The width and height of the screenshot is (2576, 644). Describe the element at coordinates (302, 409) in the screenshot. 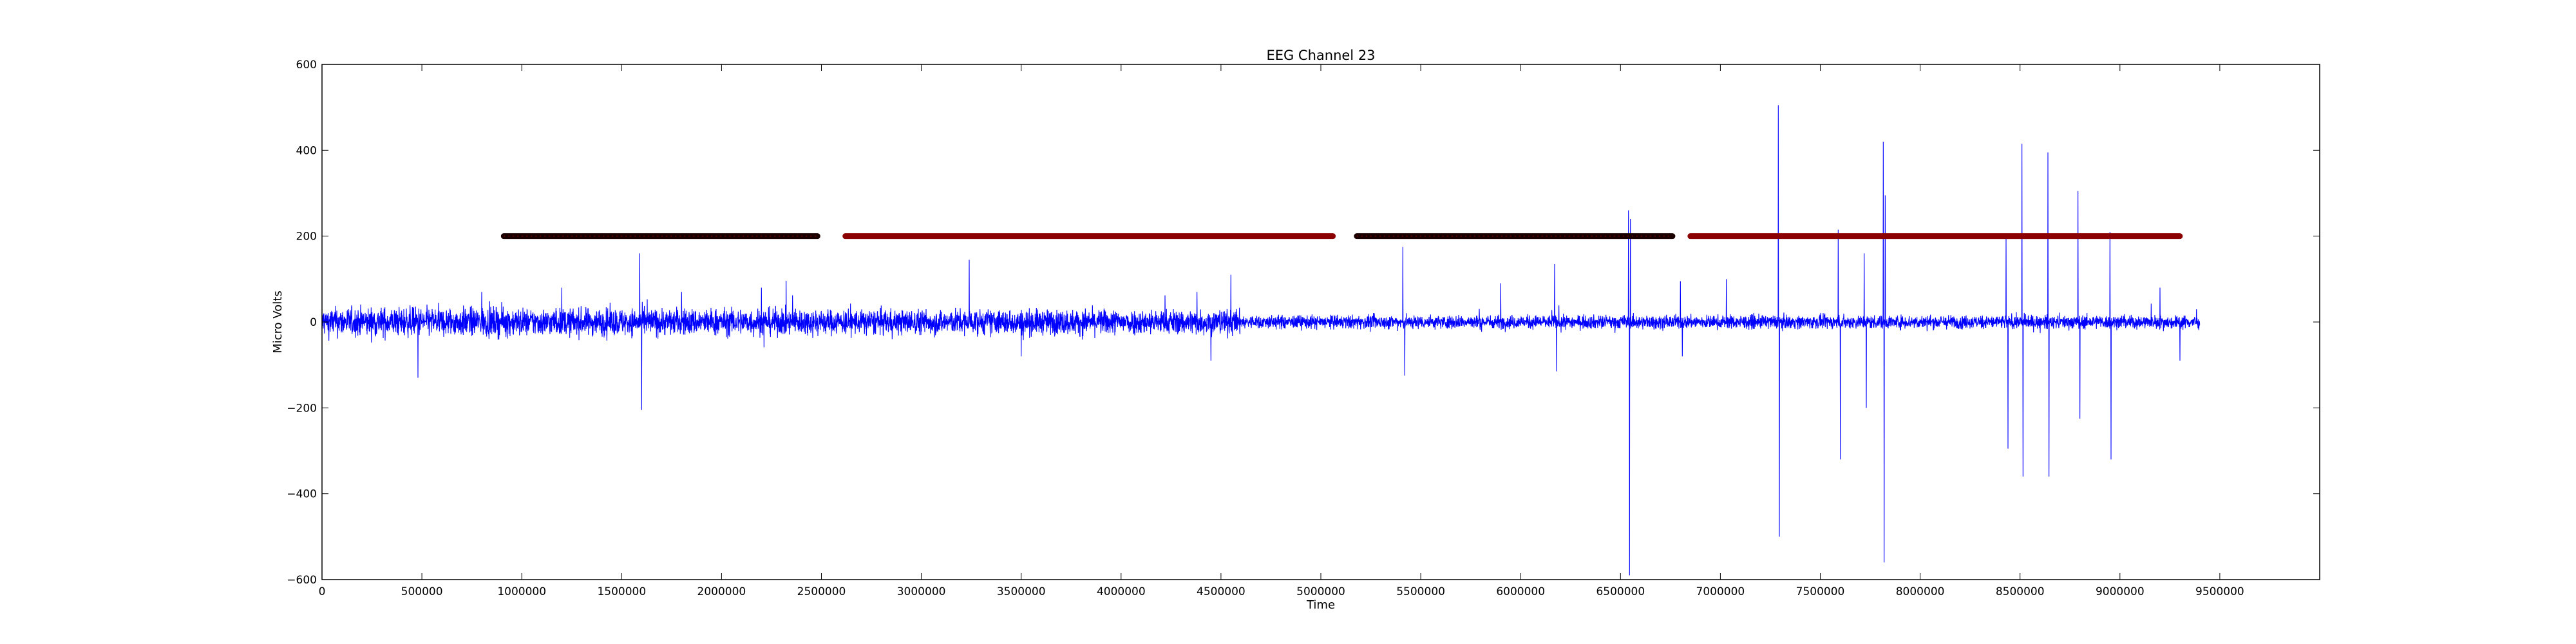

I see `y-tick-label: −200` at that location.